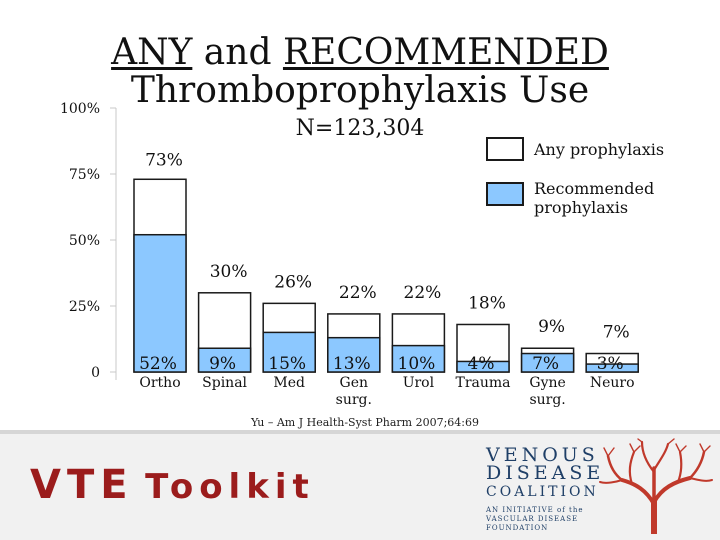  I want to click on title-any: ANY, so click(152, 52).